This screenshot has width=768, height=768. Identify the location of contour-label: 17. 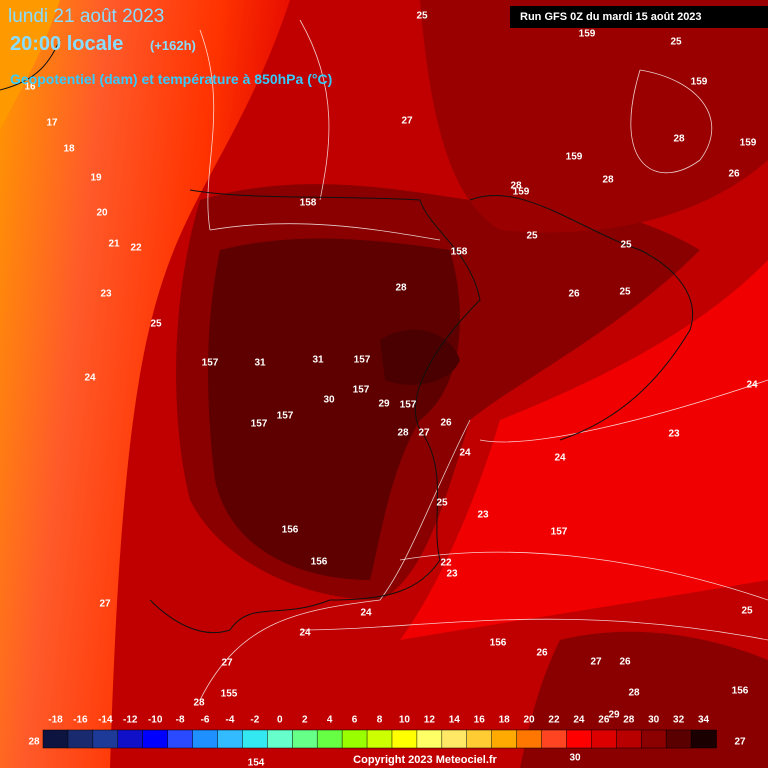
(52, 123).